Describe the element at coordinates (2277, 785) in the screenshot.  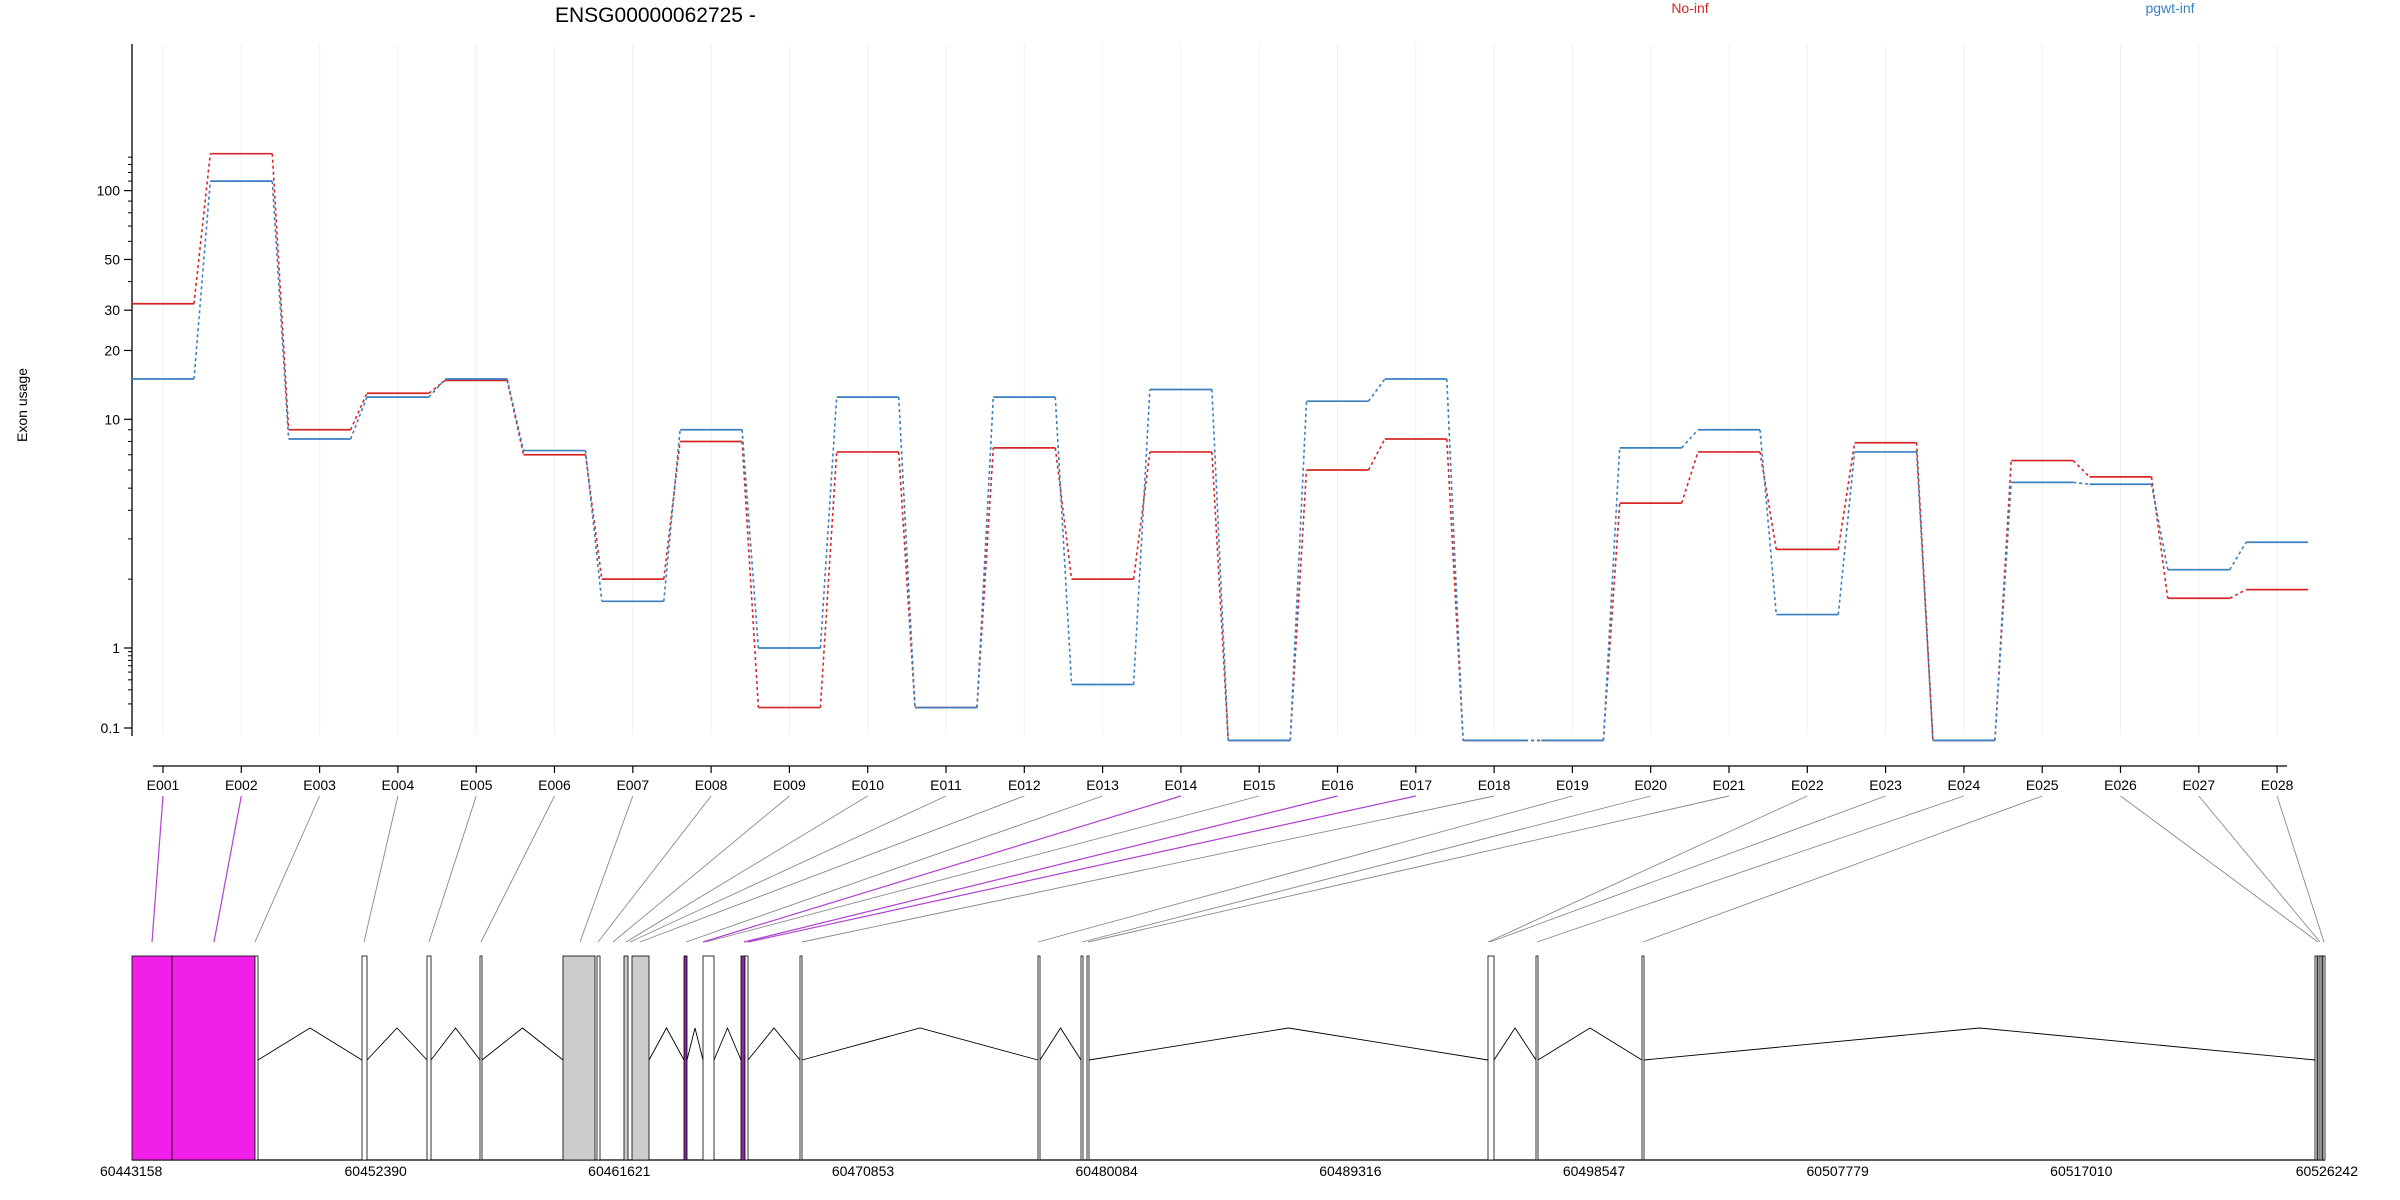
I see `x-tick-label: E028` at that location.